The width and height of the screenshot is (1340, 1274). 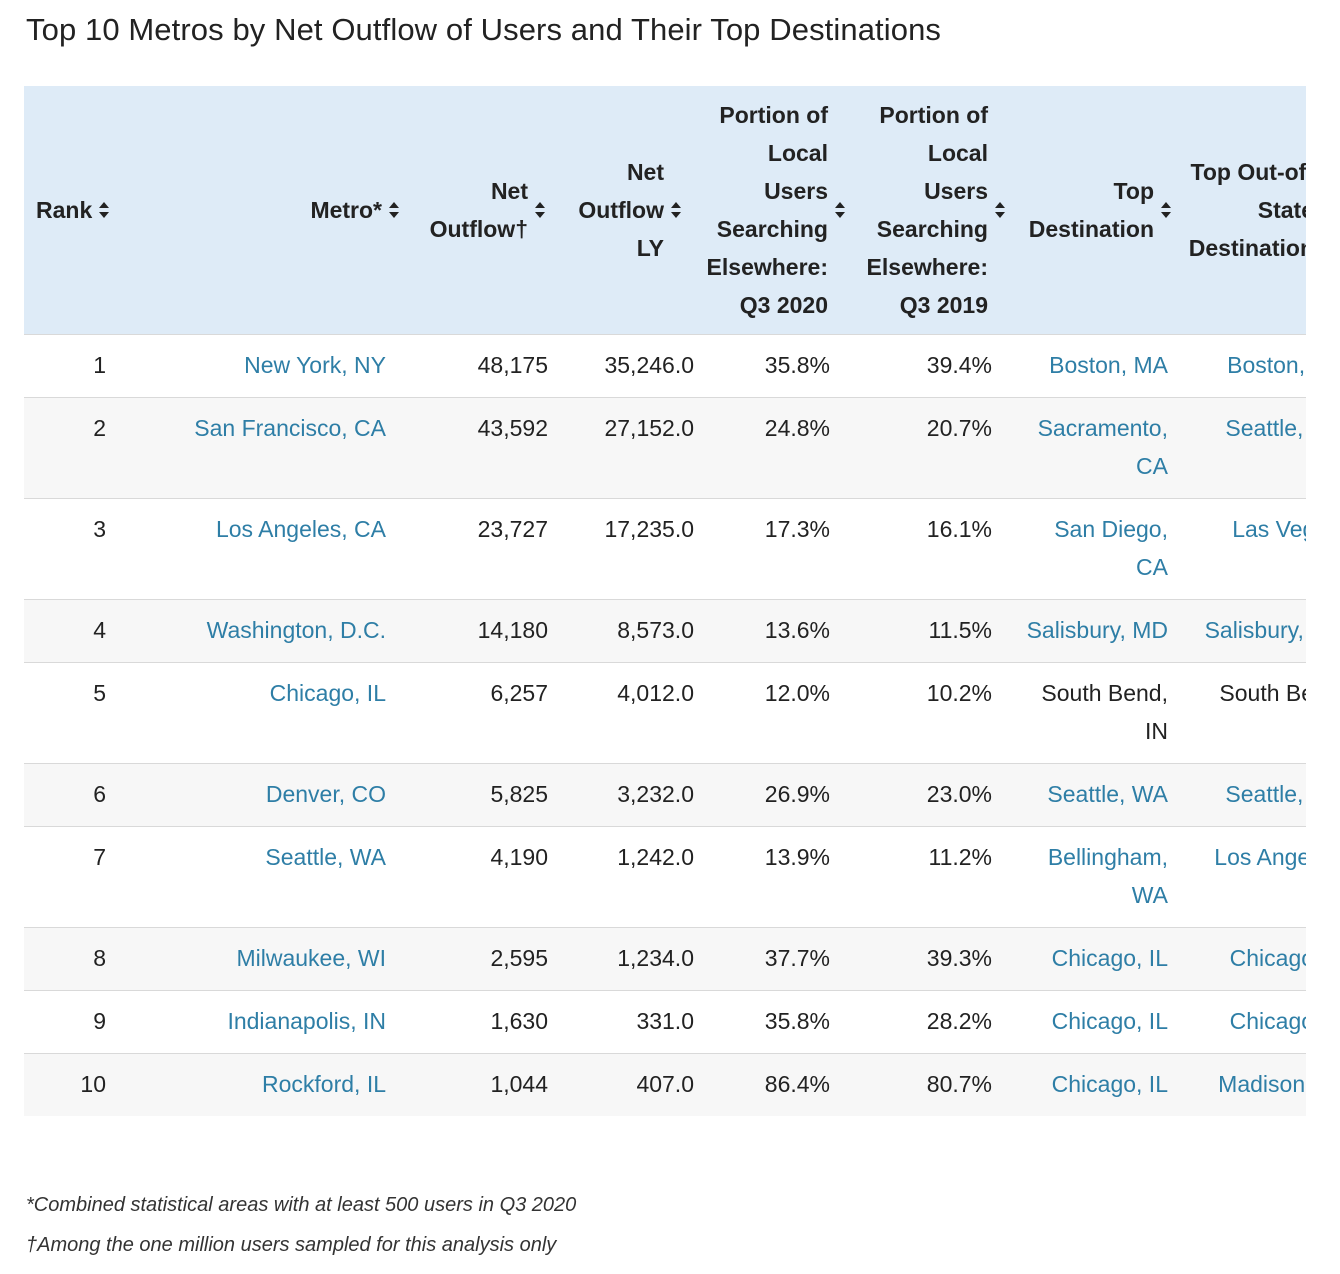 I want to click on cell-top-destination: Boston, MA, so click(x=1108, y=364).